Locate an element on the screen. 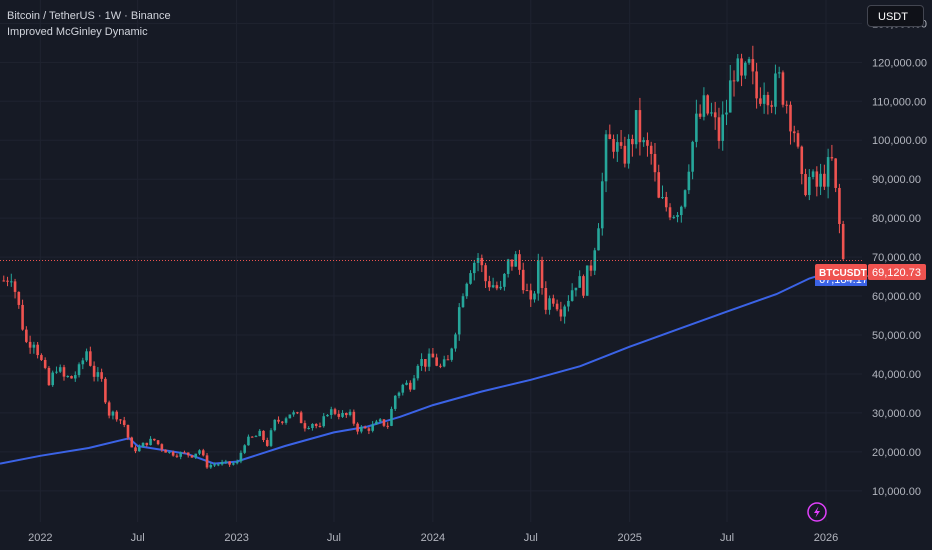 Image resolution: width=932 pixels, height=550 pixels. y-tick-label: 100,000.00 is located at coordinates (899, 141).